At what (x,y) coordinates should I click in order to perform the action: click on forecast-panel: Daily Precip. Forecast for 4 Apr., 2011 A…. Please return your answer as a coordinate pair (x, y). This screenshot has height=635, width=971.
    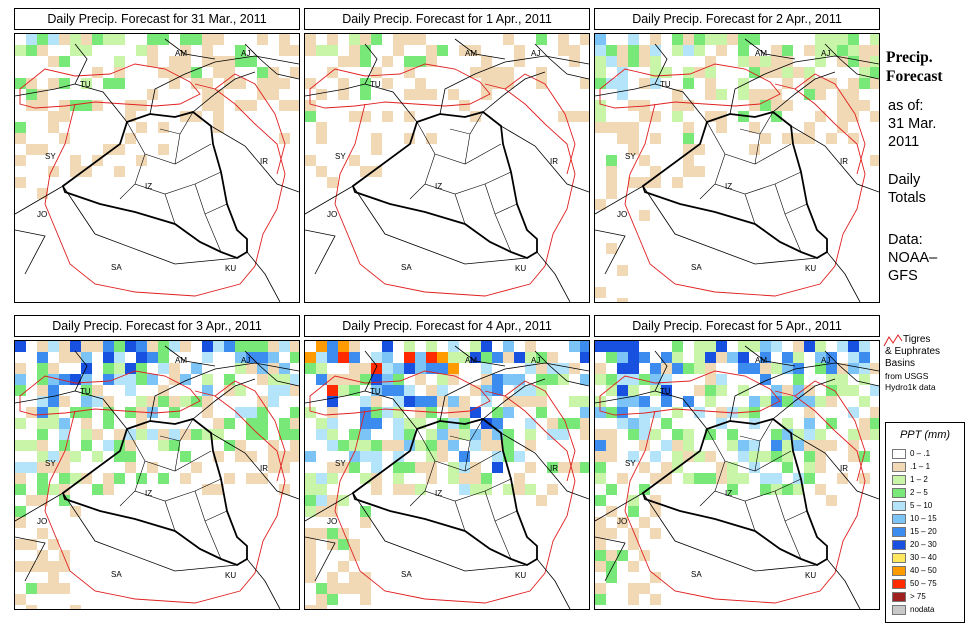
    Looking at the image, I should click on (447, 462).